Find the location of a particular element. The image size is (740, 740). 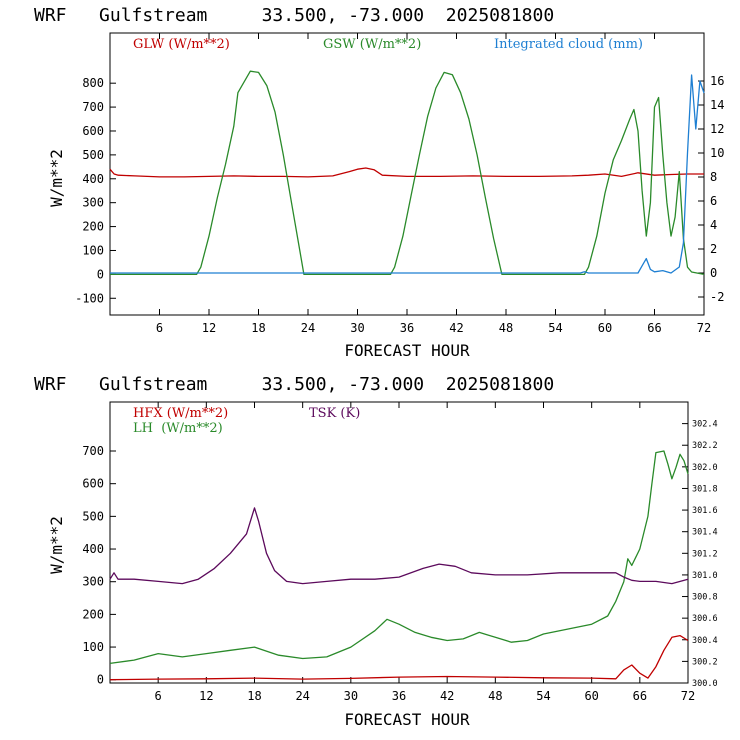

bottom-x-tick-label: 6 is located at coordinates (158, 696).